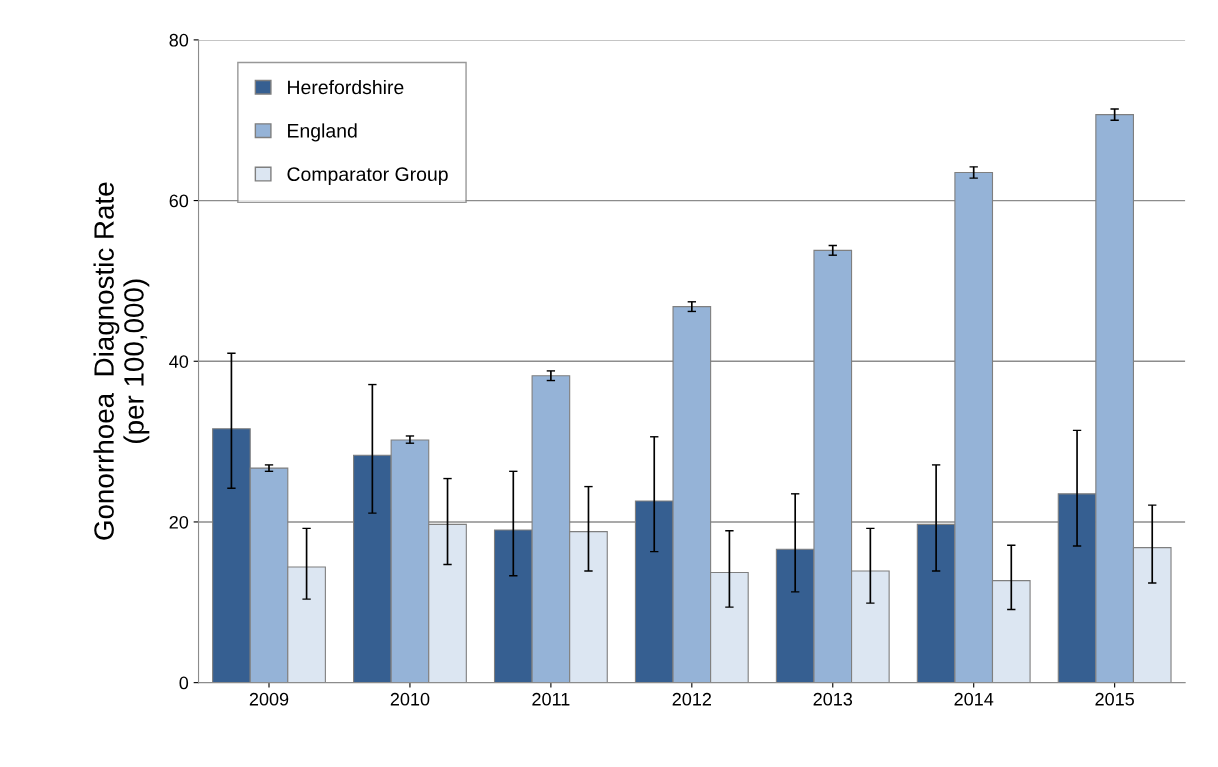  Describe the element at coordinates (179, 201) in the screenshot. I see `y-tick-label: 60` at that location.